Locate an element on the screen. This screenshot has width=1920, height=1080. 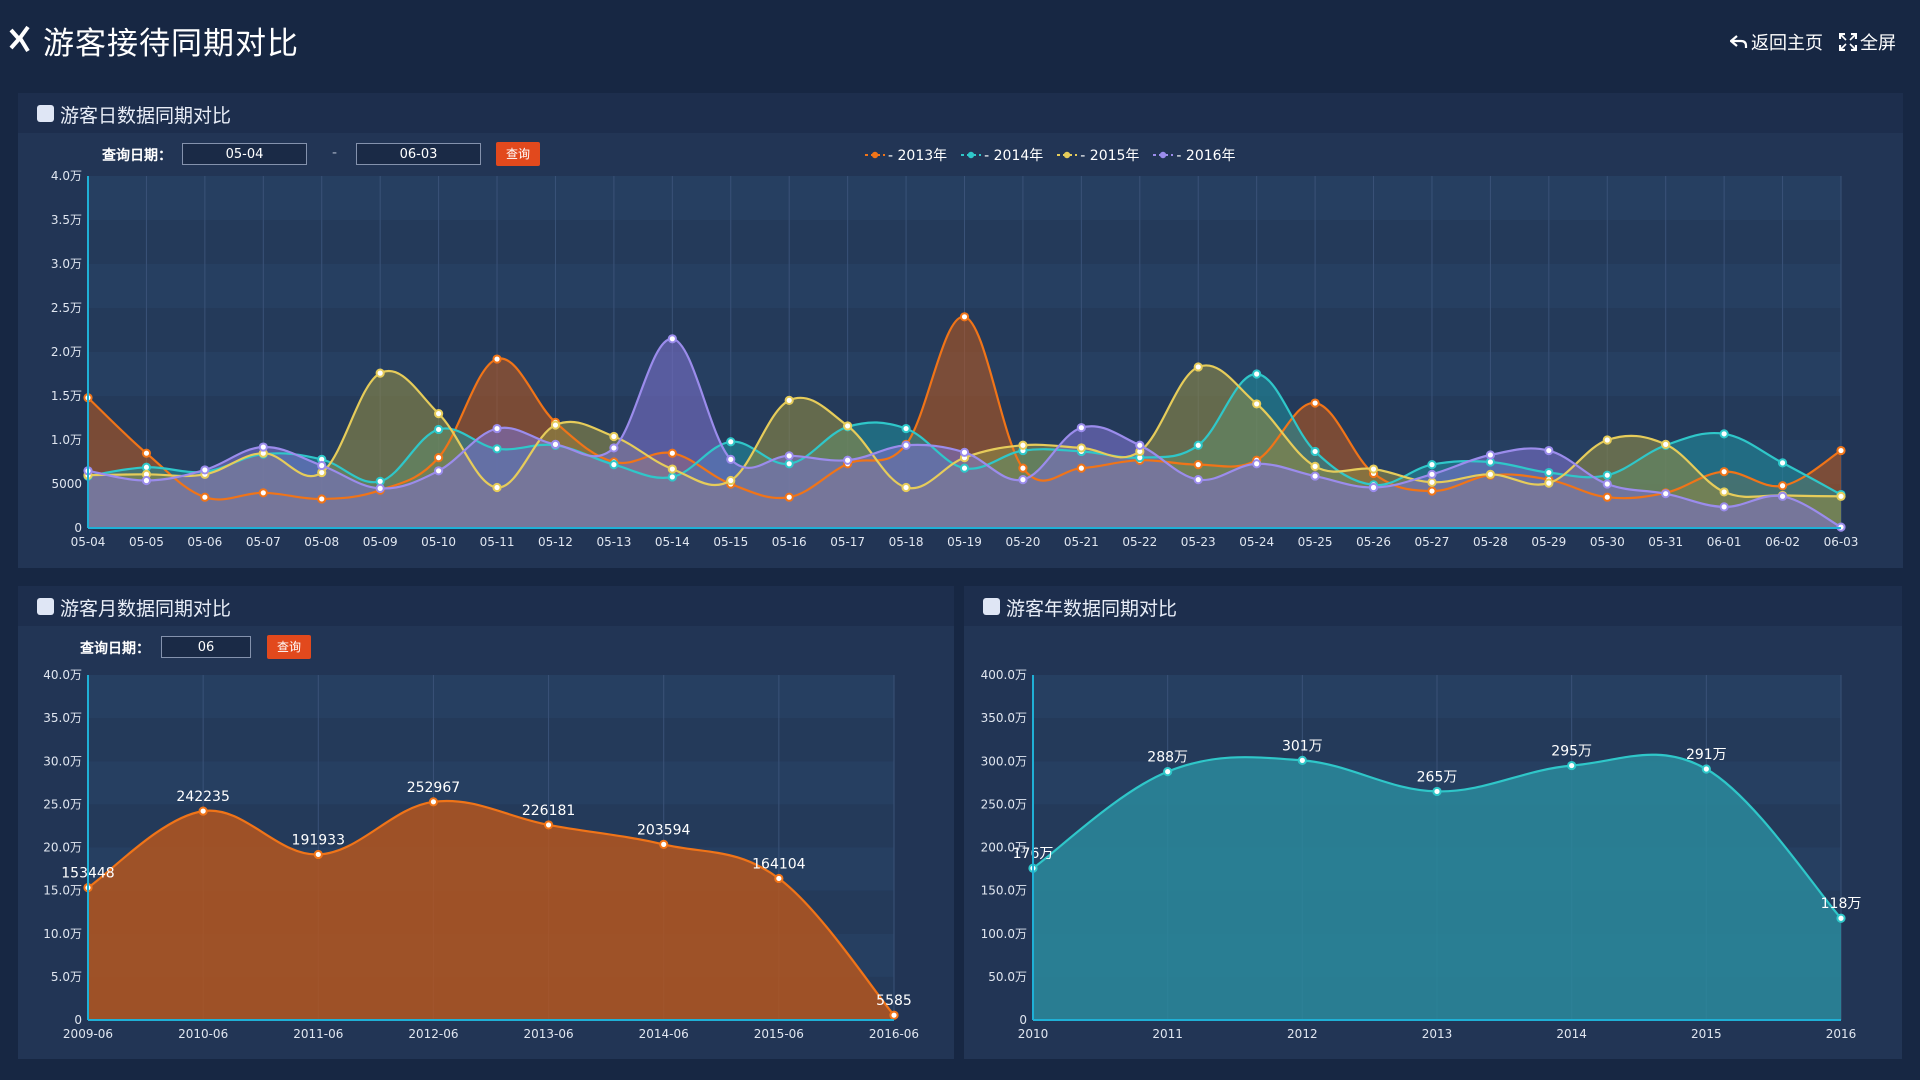
daily-legend: - 2013年 - 2014年 - 2015年 - 2016年 is located at coordinates (1057, 155).